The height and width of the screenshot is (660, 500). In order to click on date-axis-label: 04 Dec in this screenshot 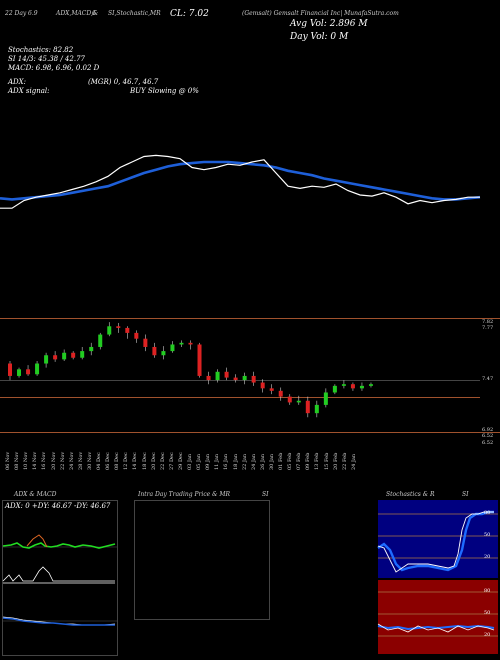, I will do `click(99, 461)`.